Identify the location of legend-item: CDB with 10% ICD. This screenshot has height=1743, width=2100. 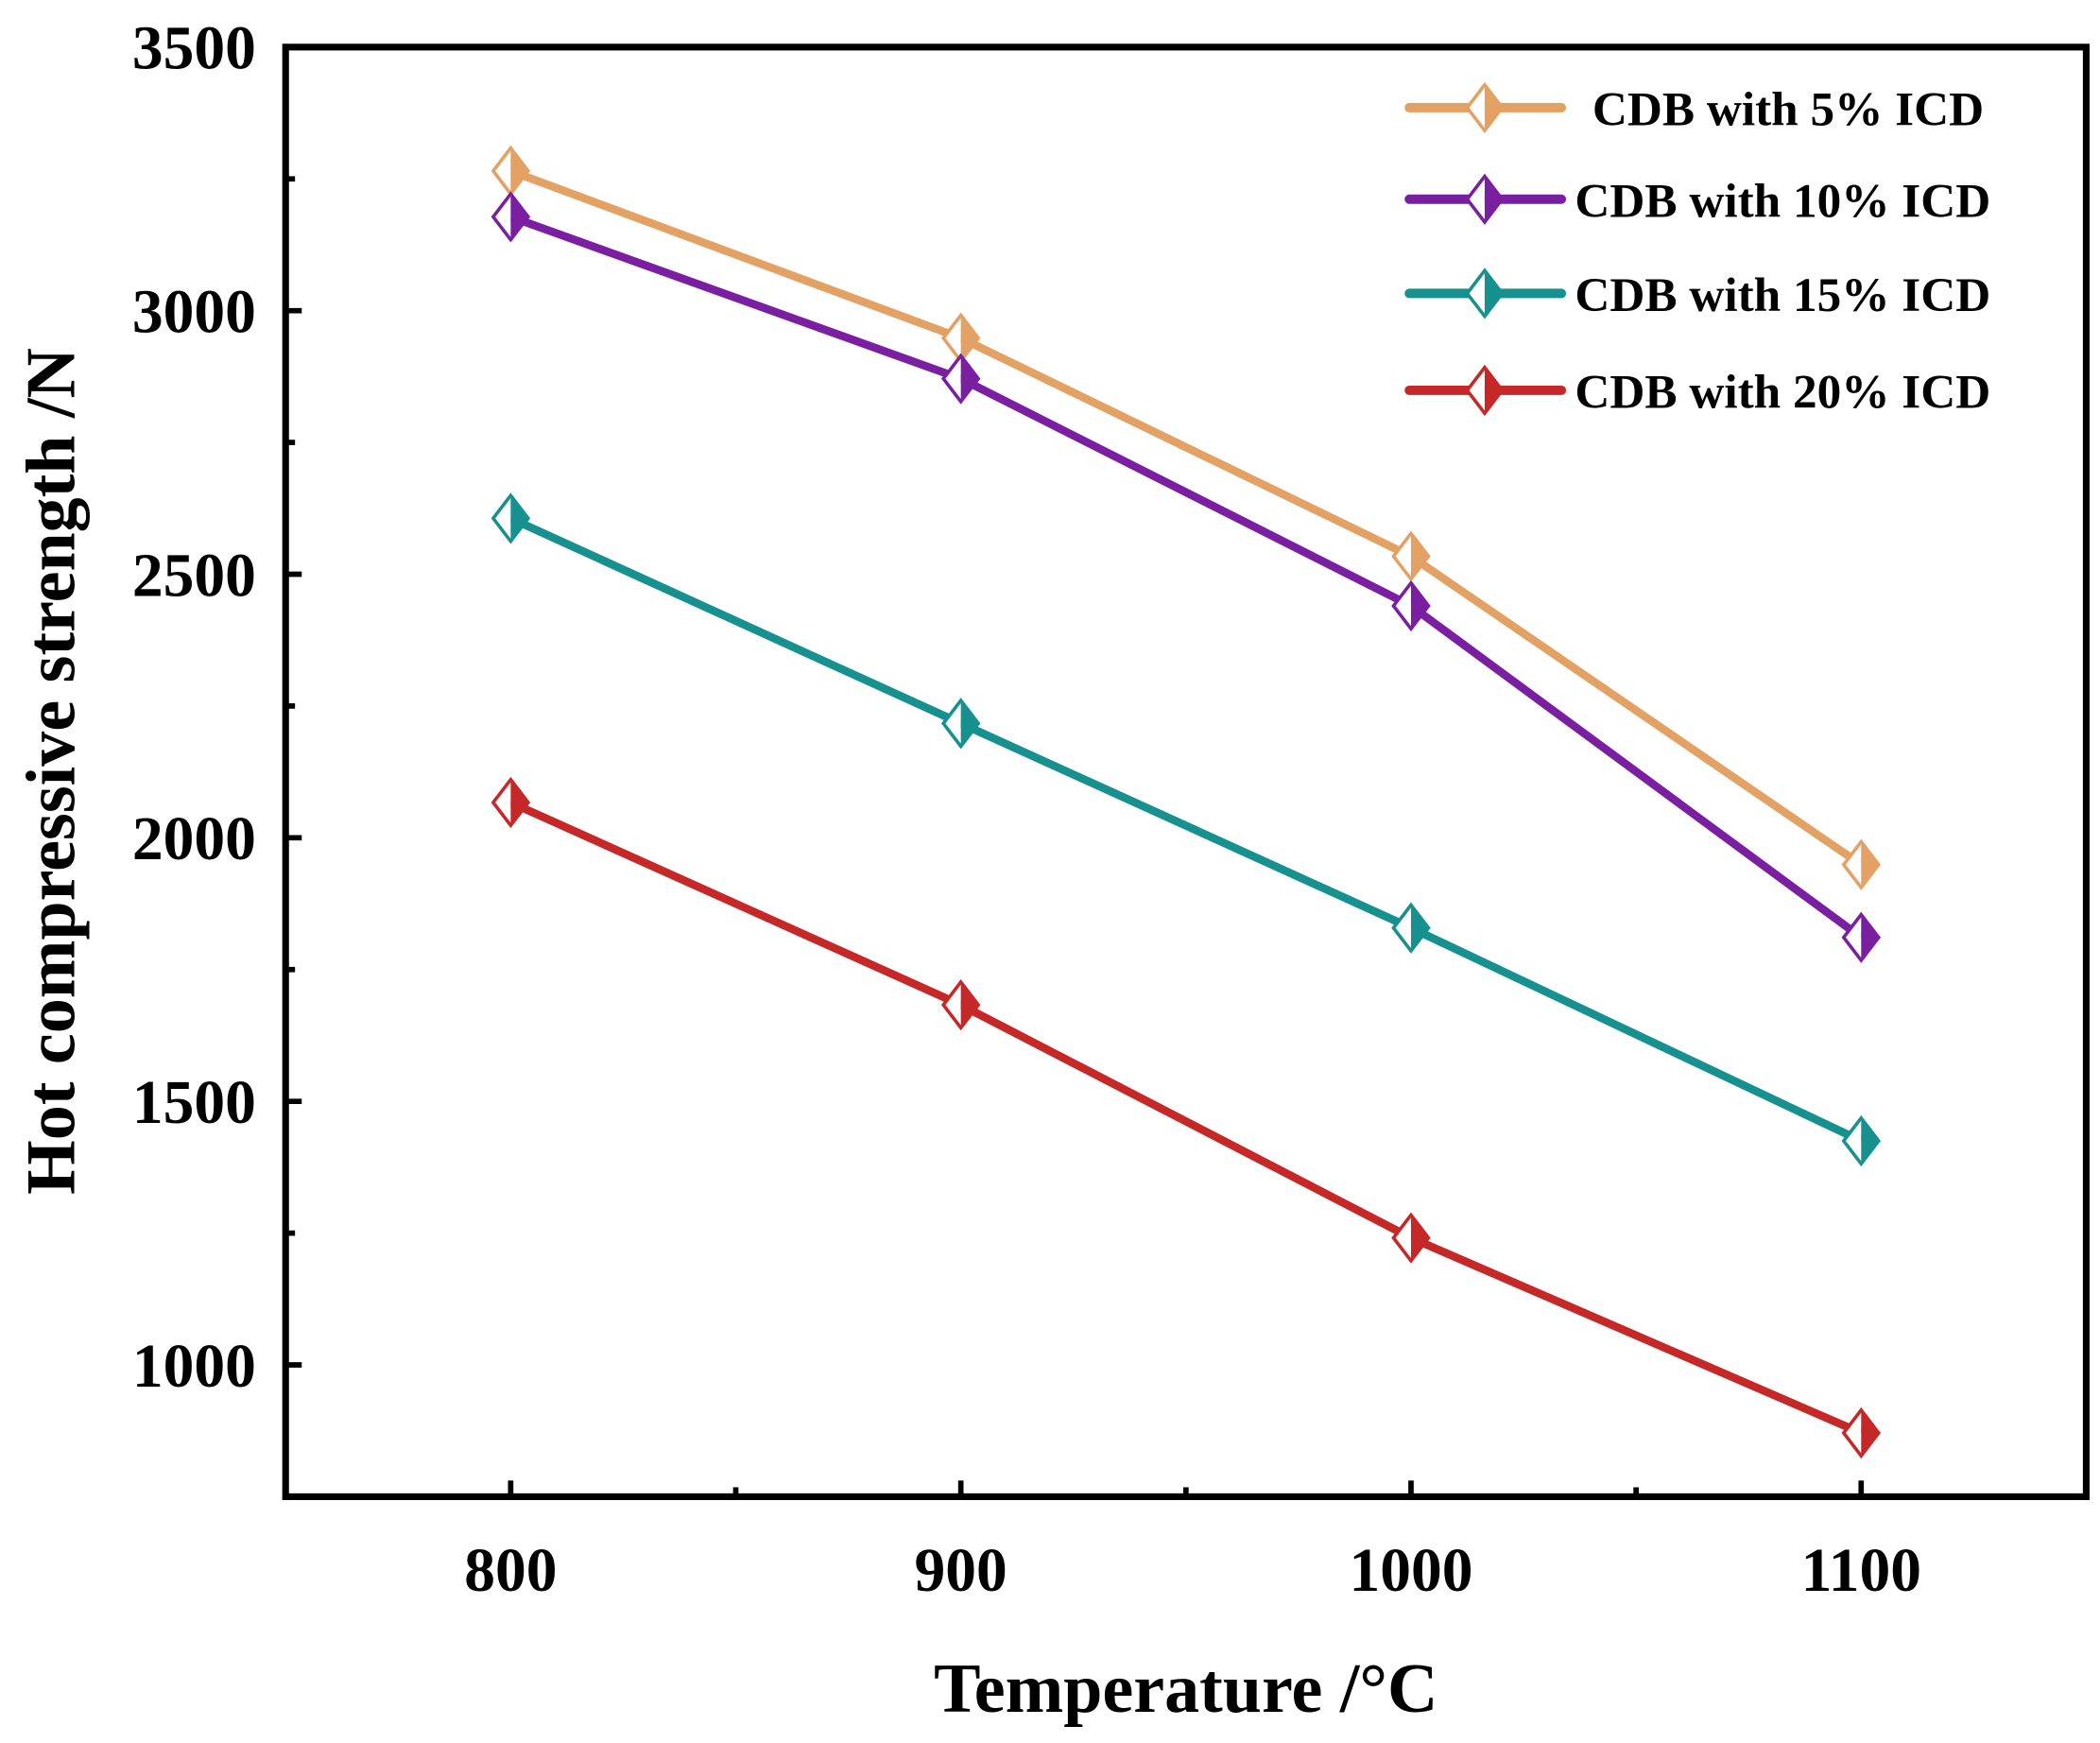
(1697, 200).